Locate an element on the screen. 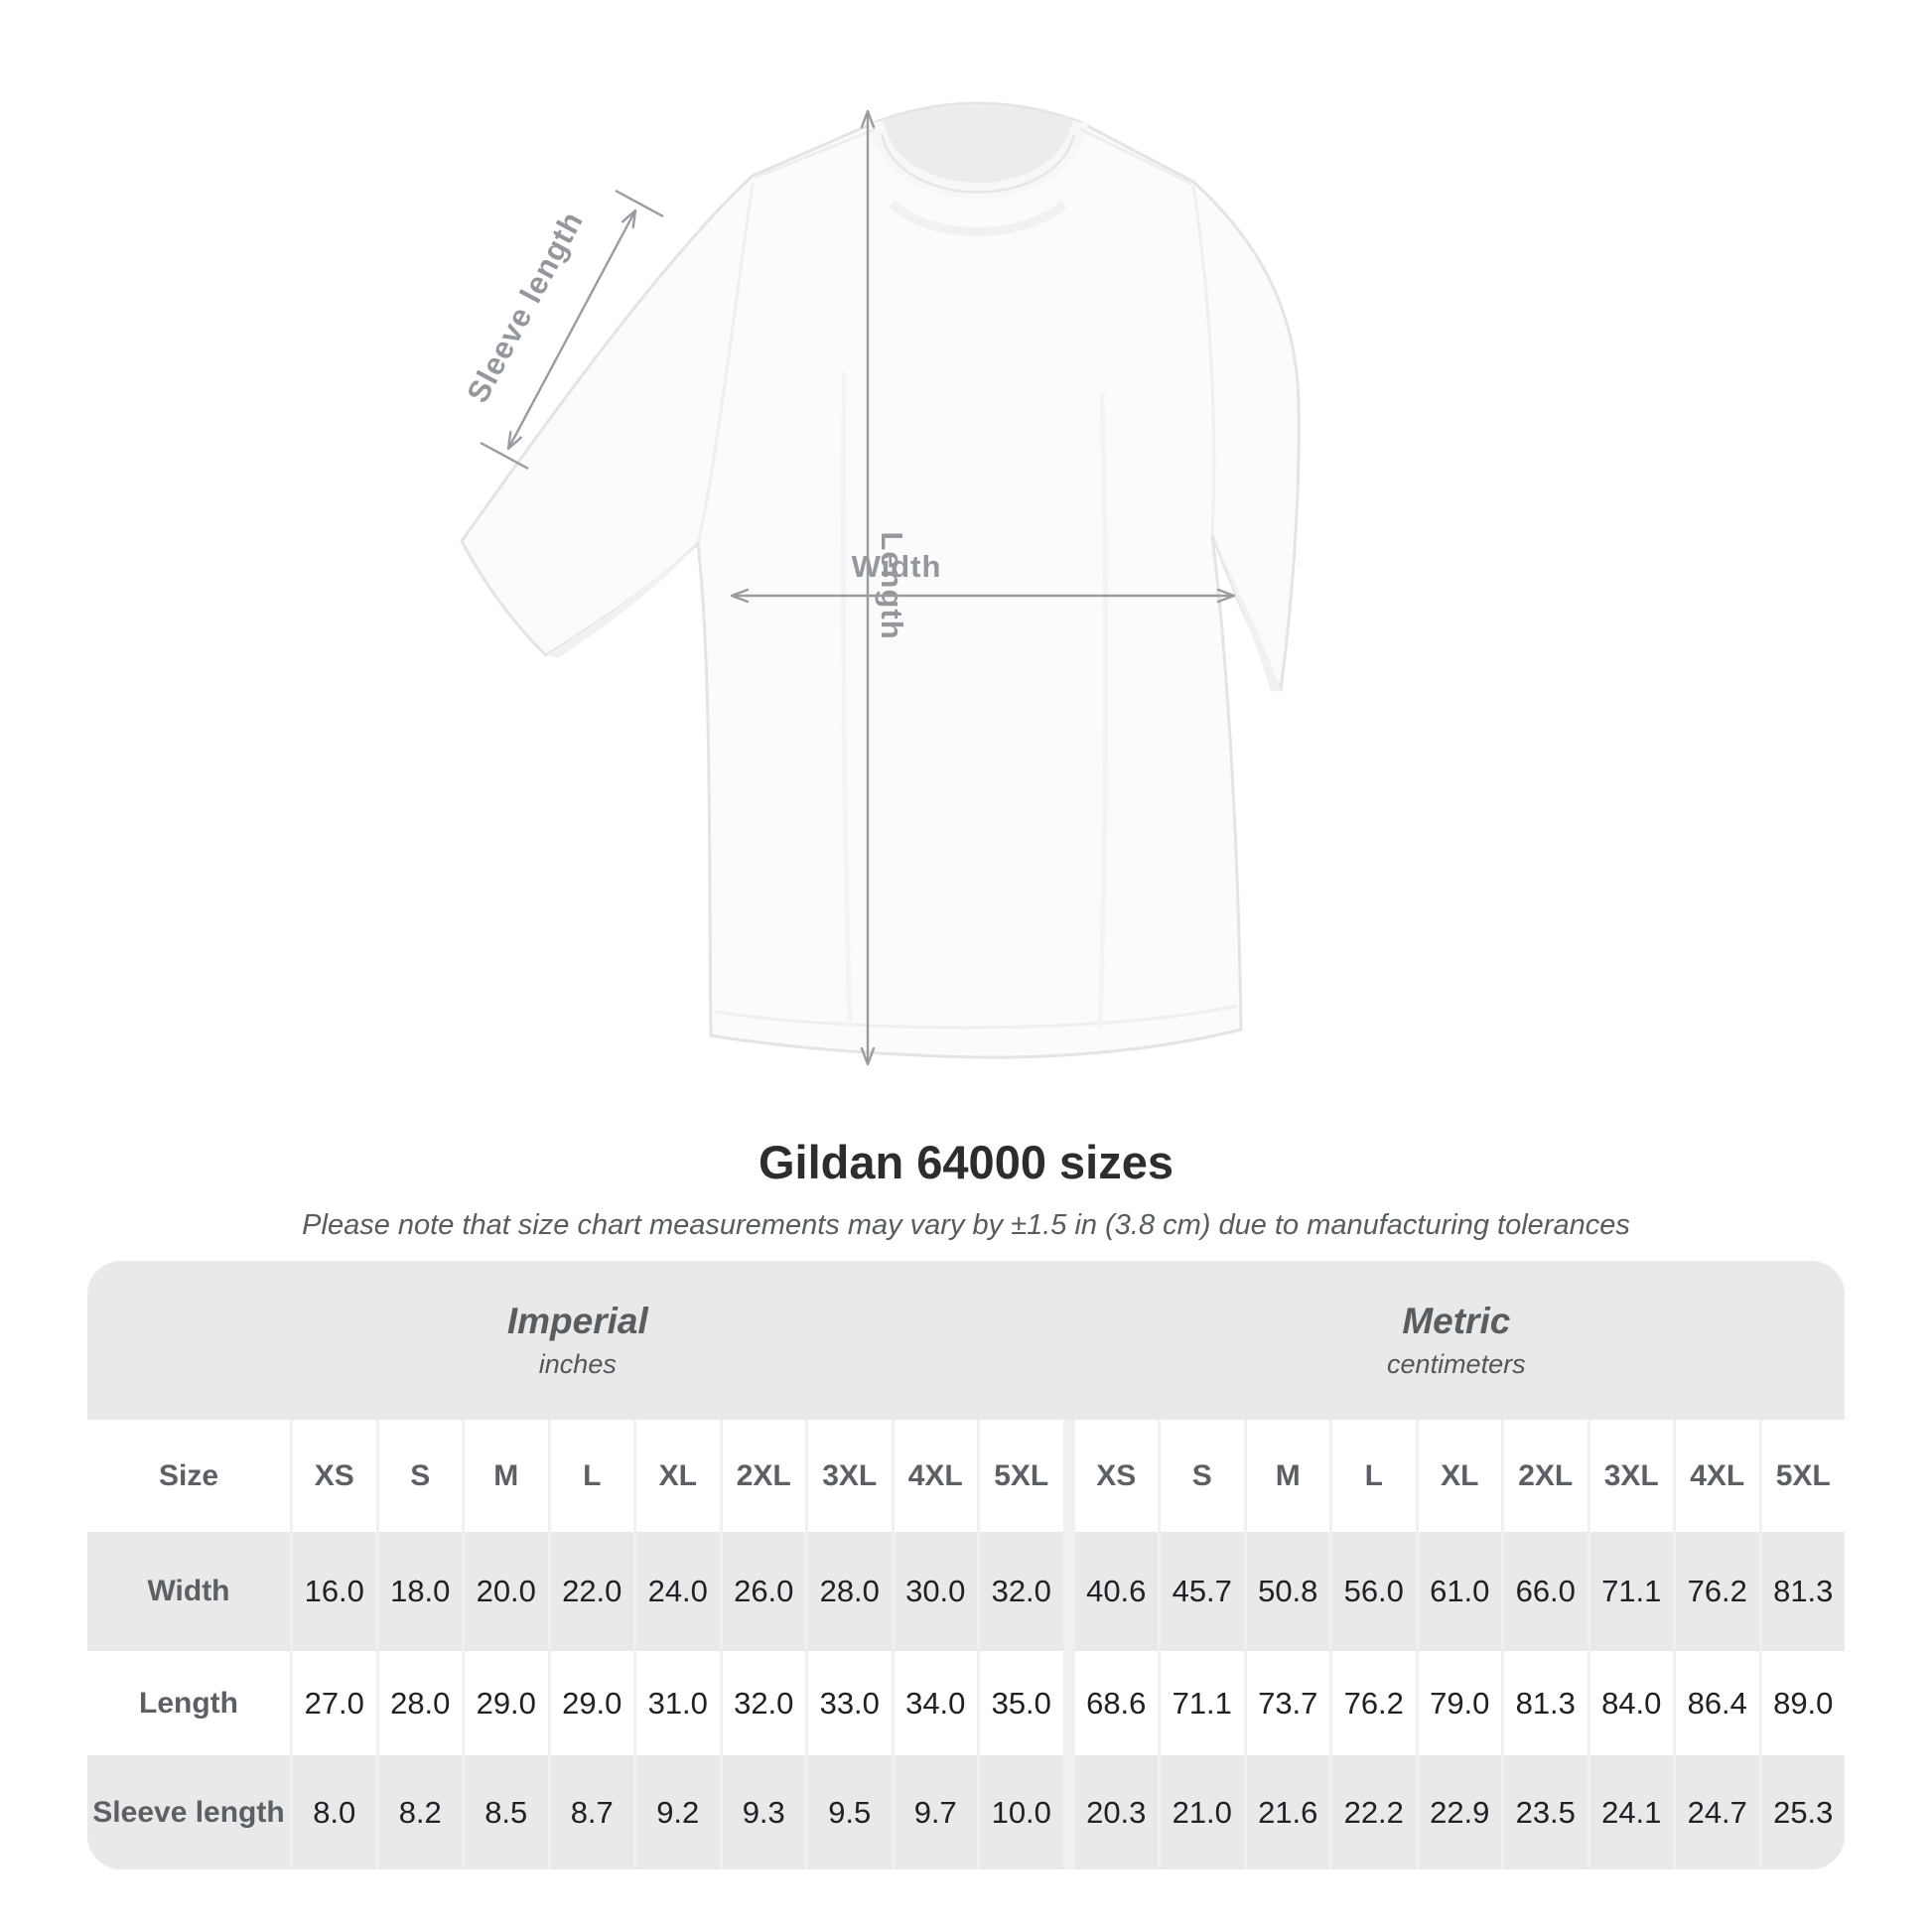  size-header-cell-3xl-imperial: 3XL is located at coordinates (850, 1476).